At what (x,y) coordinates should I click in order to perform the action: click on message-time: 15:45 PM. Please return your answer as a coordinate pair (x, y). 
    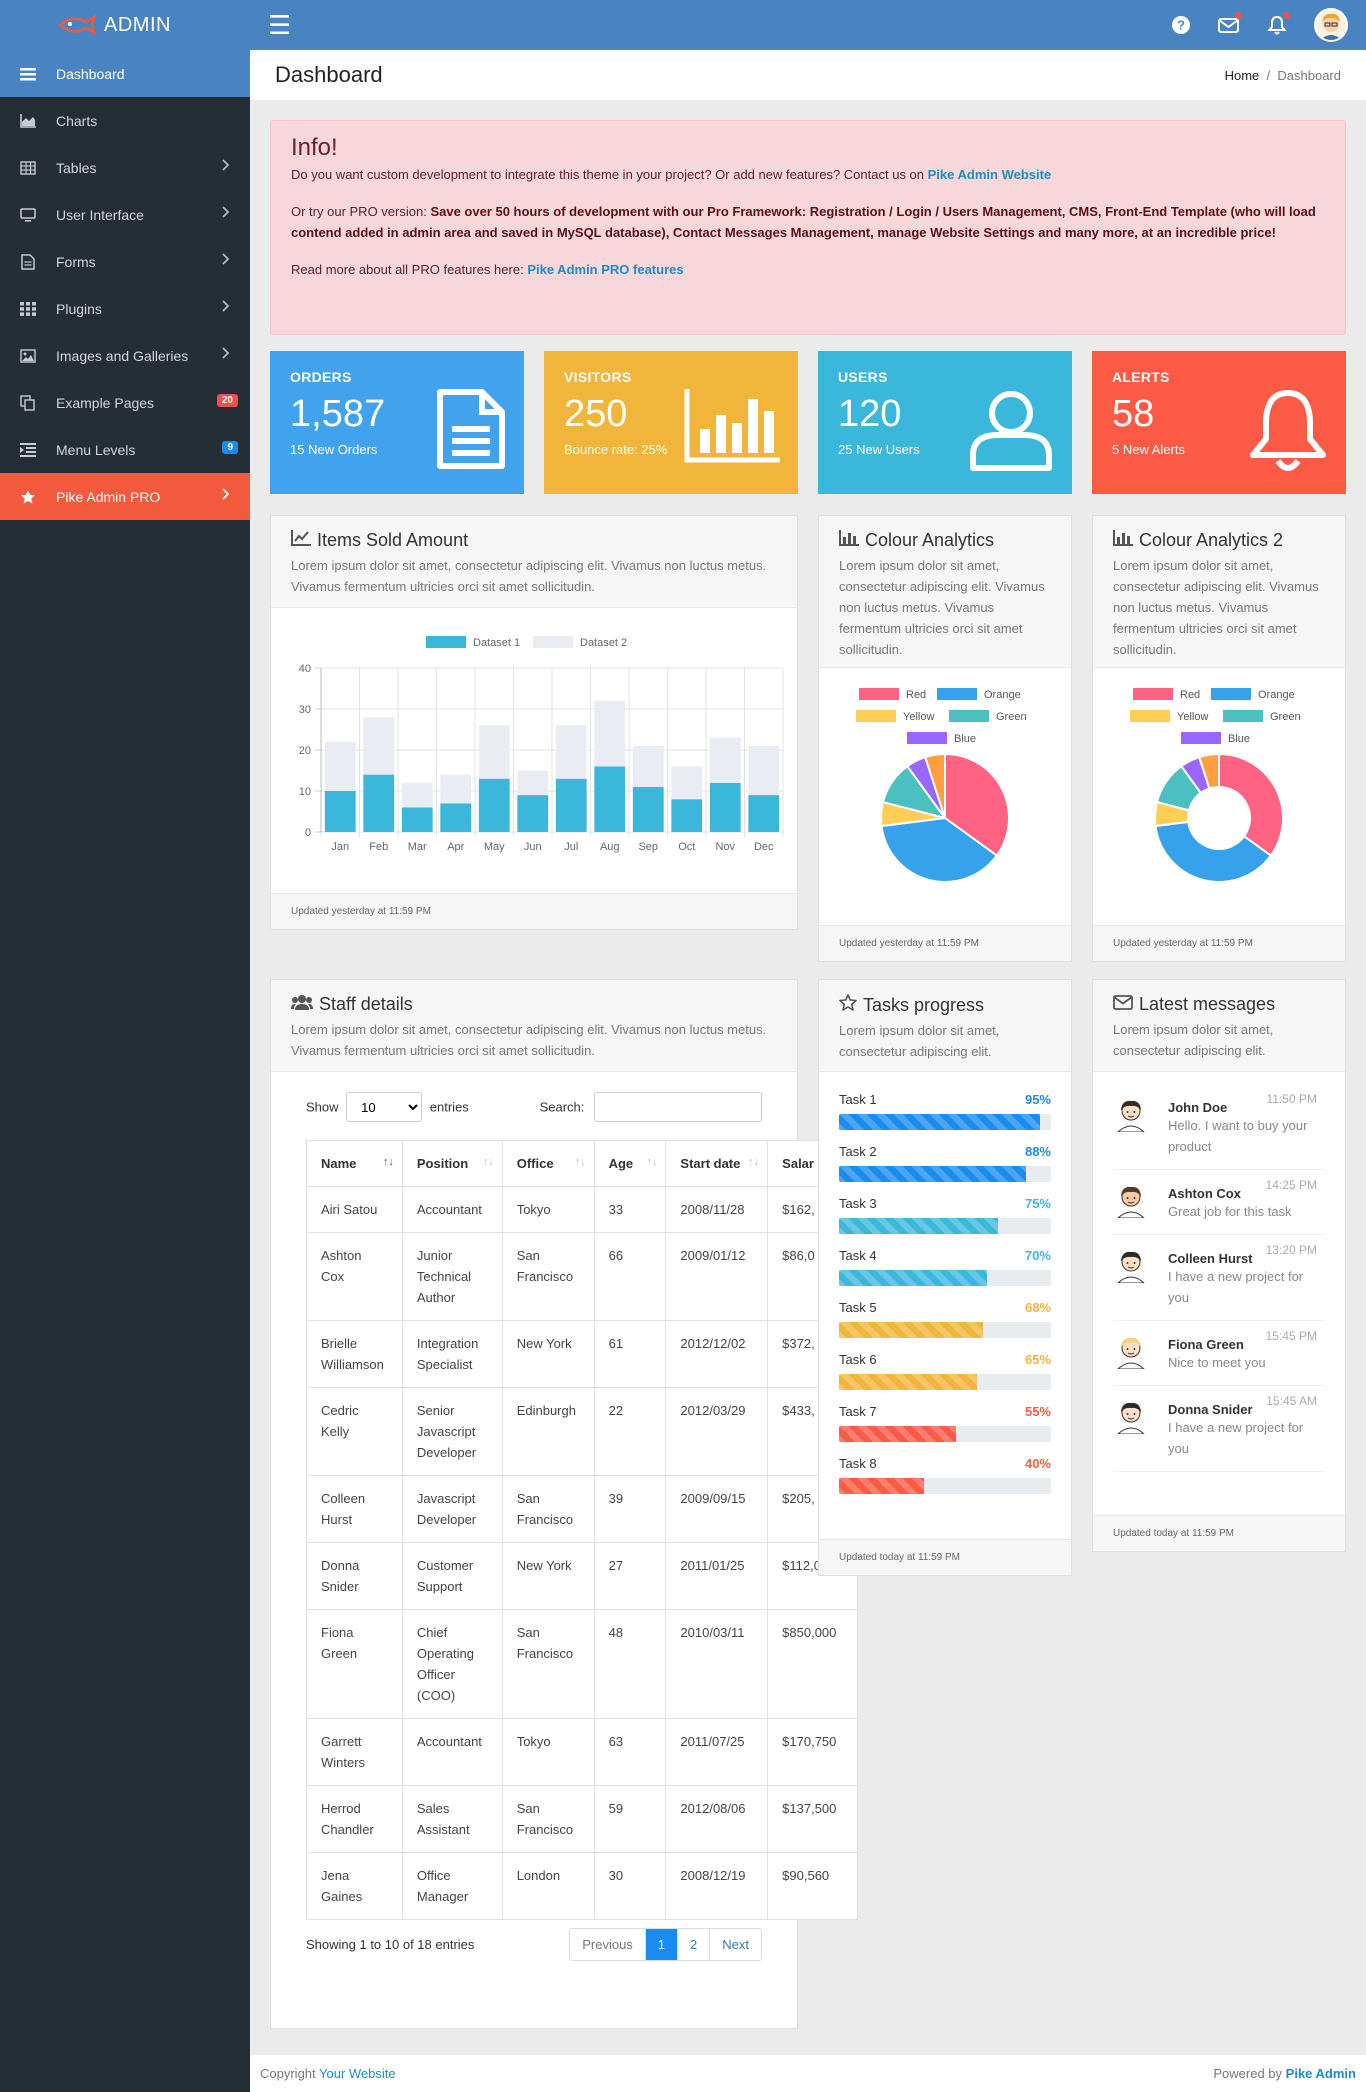
    Looking at the image, I should click on (1291, 1336).